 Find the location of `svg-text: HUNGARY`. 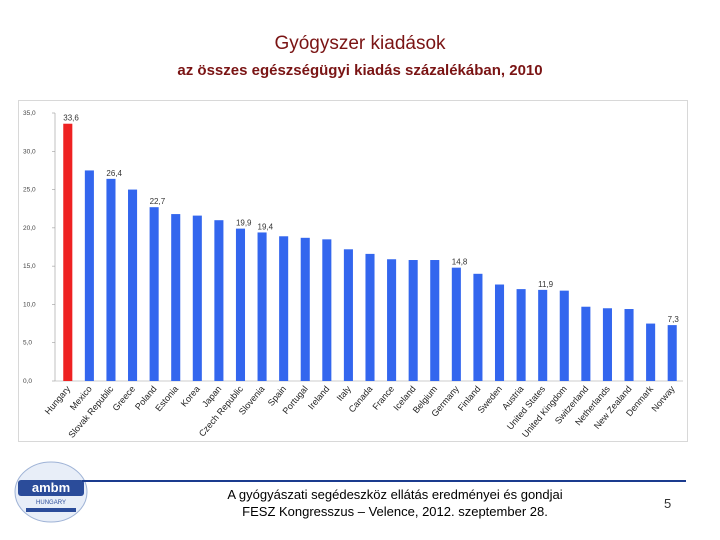

svg-text: HUNGARY is located at coordinates (51, 503).